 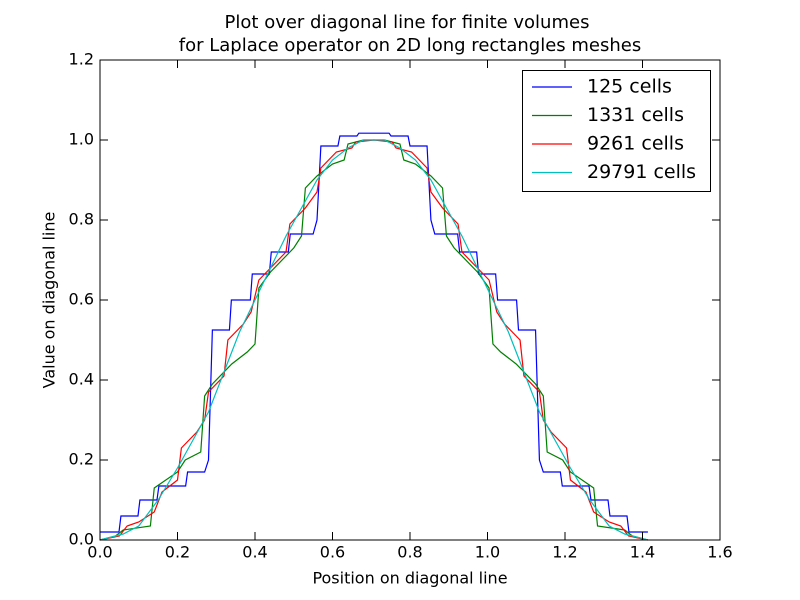 I want to click on x-tick-label: 0.8, so click(x=409, y=552).